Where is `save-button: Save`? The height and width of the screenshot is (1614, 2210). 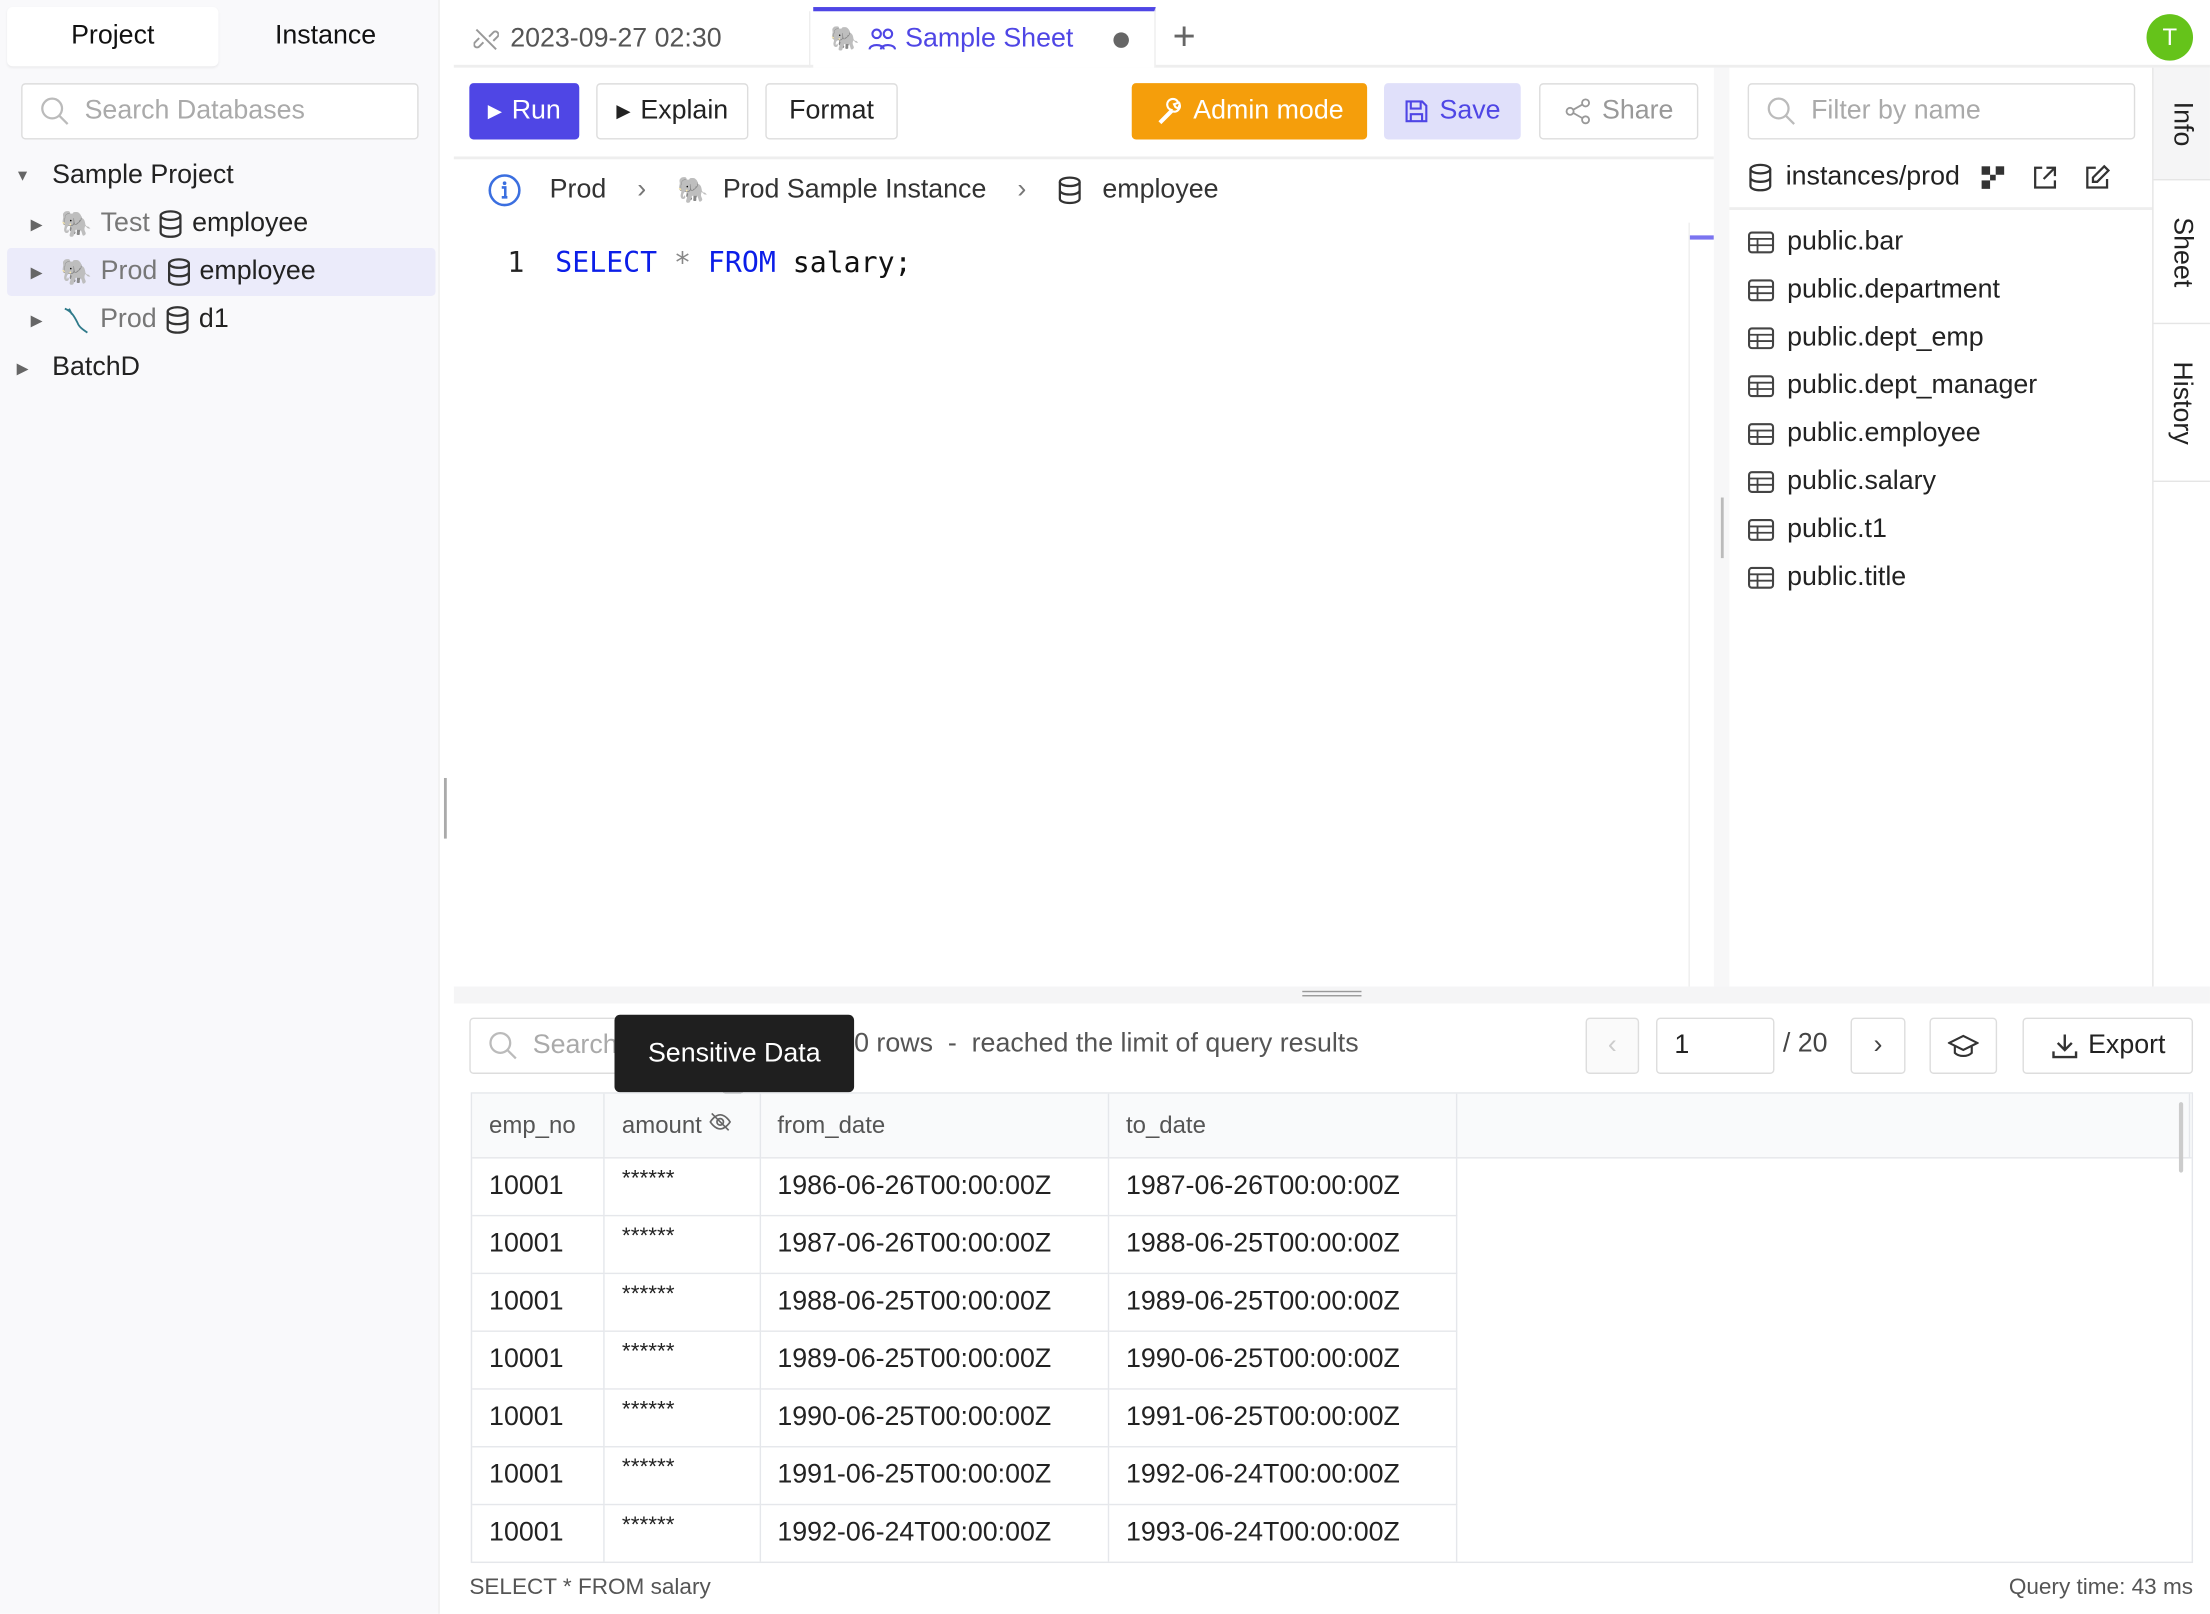
save-button: Save is located at coordinates (1452, 111).